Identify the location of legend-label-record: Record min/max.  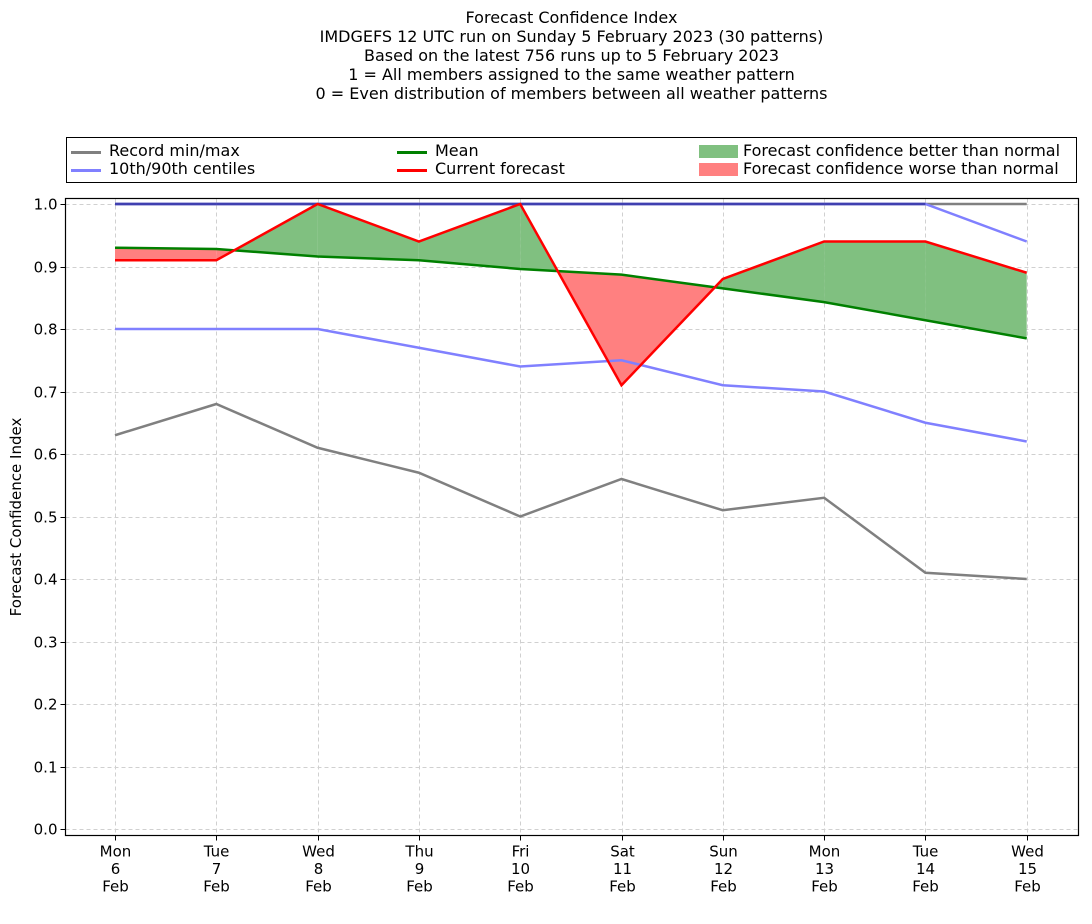
(174, 150).